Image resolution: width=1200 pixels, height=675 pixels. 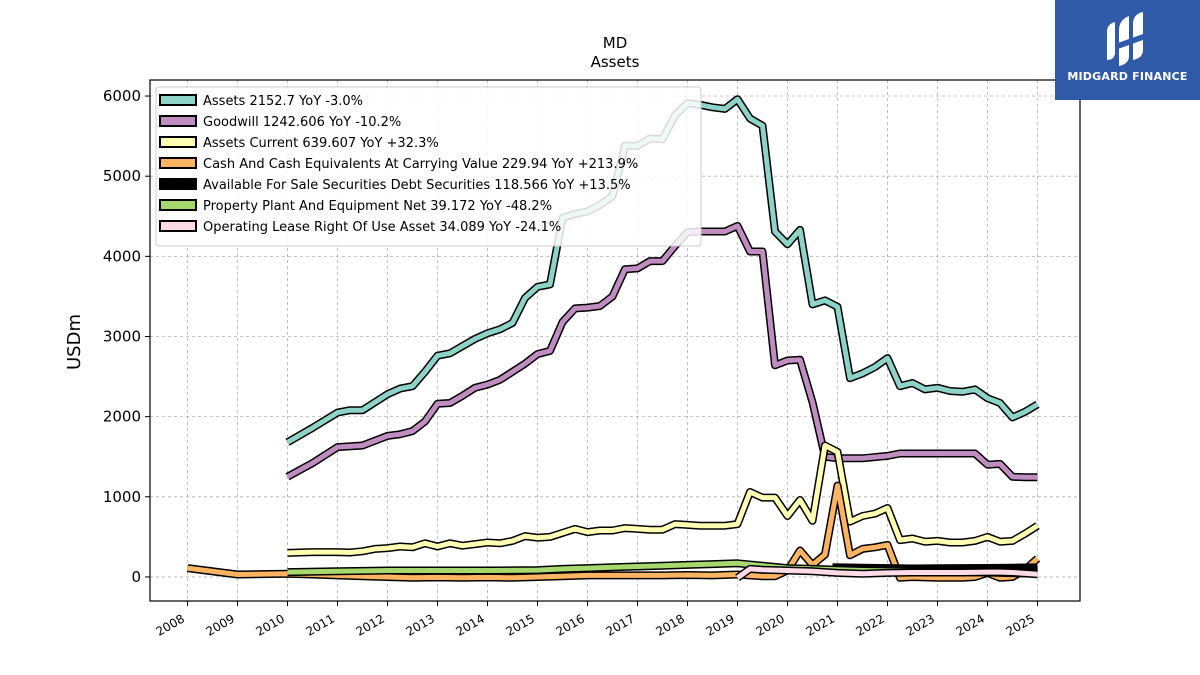 I want to click on legend-label: Assets Current 639.607 YoY +32.3%, so click(x=321, y=143).